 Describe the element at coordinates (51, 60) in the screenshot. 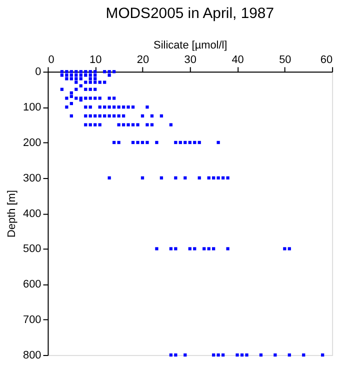

I see `x-tick-label: 0` at that location.